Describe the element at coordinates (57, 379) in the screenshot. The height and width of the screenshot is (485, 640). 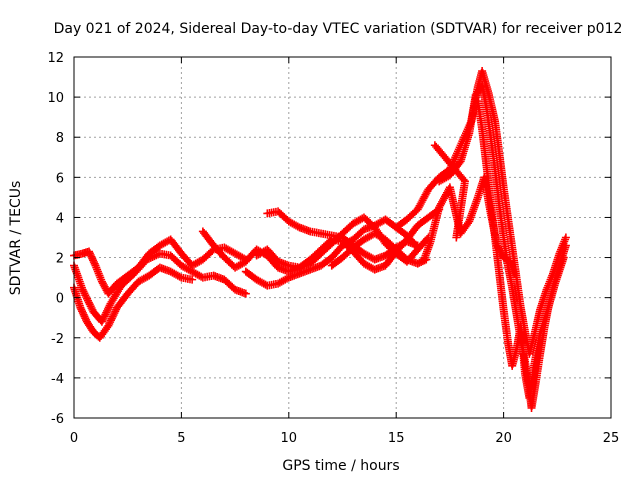
I see `y-tick-label: -4` at that location.